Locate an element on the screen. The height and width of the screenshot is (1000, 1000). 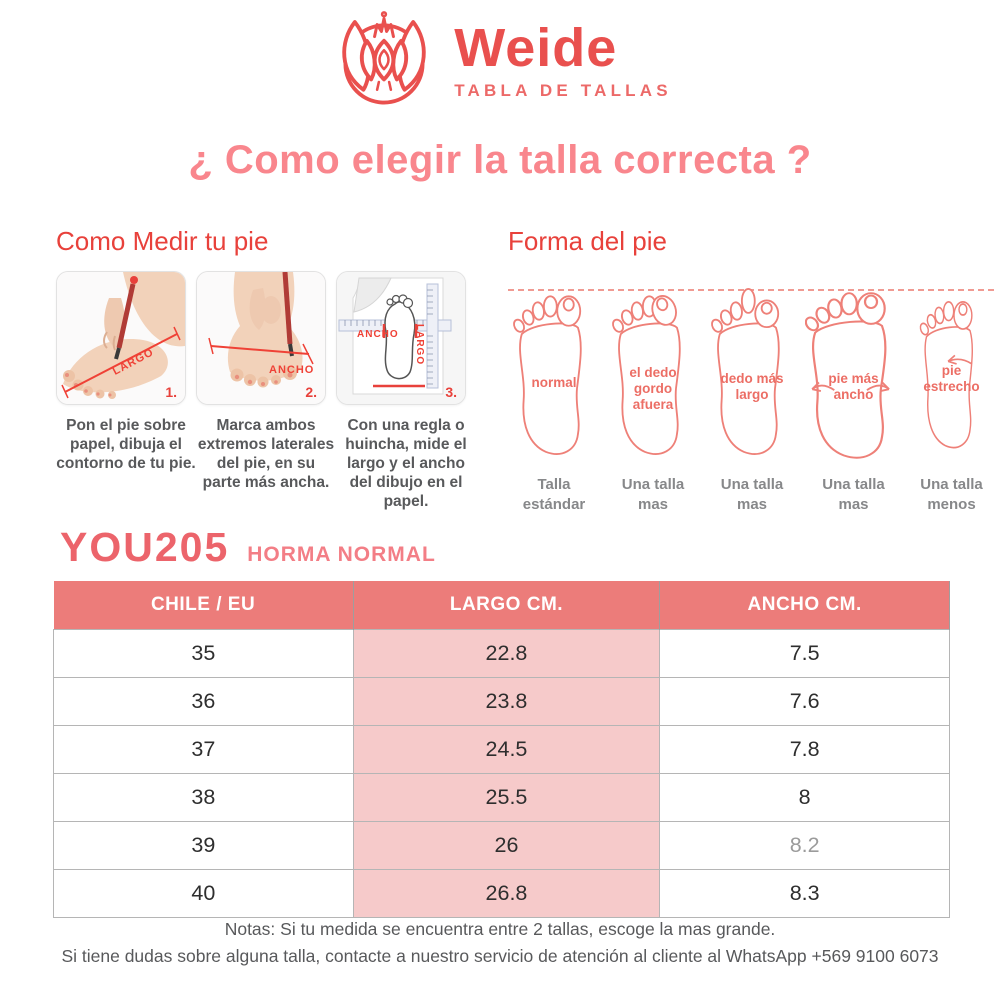
ruler-paper-icon is located at coordinates (401, 338).